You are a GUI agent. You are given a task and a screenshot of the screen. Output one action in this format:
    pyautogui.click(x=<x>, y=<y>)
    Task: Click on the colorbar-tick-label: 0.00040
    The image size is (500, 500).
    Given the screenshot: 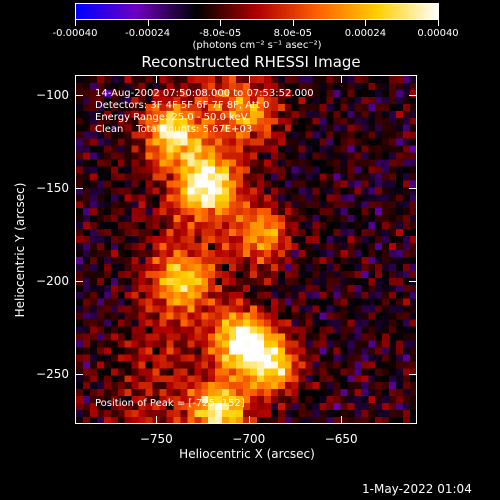 What is the action you would take?
    pyautogui.click(x=438, y=33)
    